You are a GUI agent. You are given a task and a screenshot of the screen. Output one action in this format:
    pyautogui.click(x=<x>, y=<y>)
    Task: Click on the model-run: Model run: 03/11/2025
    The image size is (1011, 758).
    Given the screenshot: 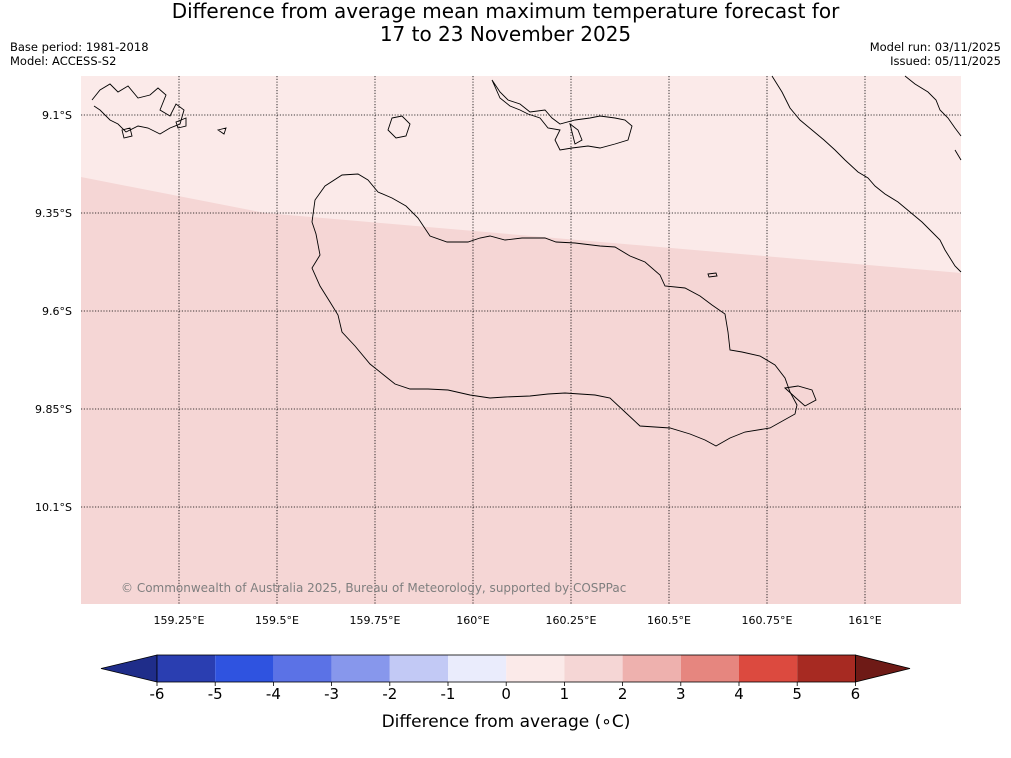 What is the action you would take?
    pyautogui.click(x=935, y=47)
    